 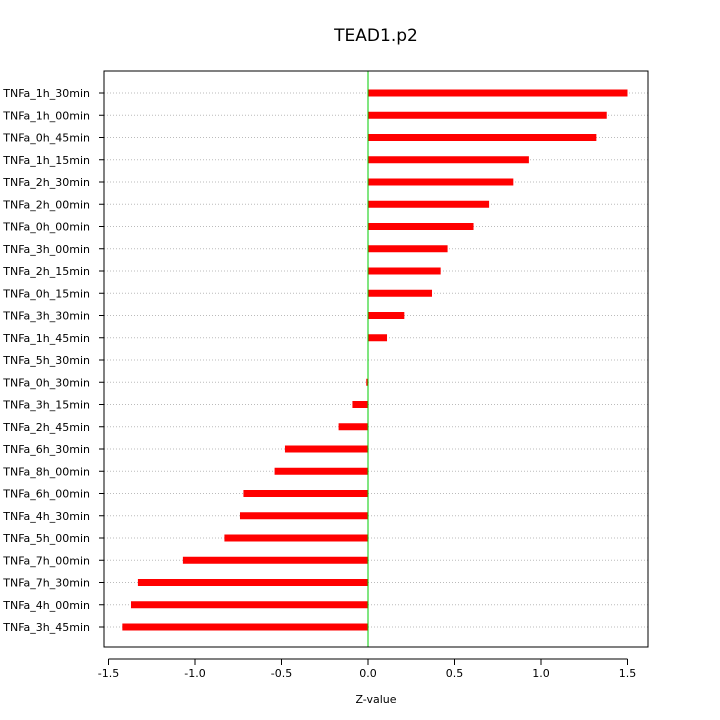 What do you see at coordinates (194, 673) in the screenshot?
I see `x-tick-label: -1.0` at bounding box center [194, 673].